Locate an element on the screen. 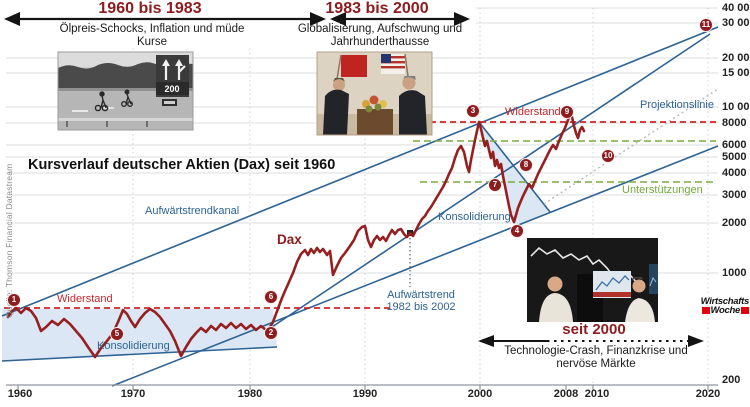 The height and width of the screenshot is (407, 750). downtrend-2000-line is located at coordinates (514, 167).